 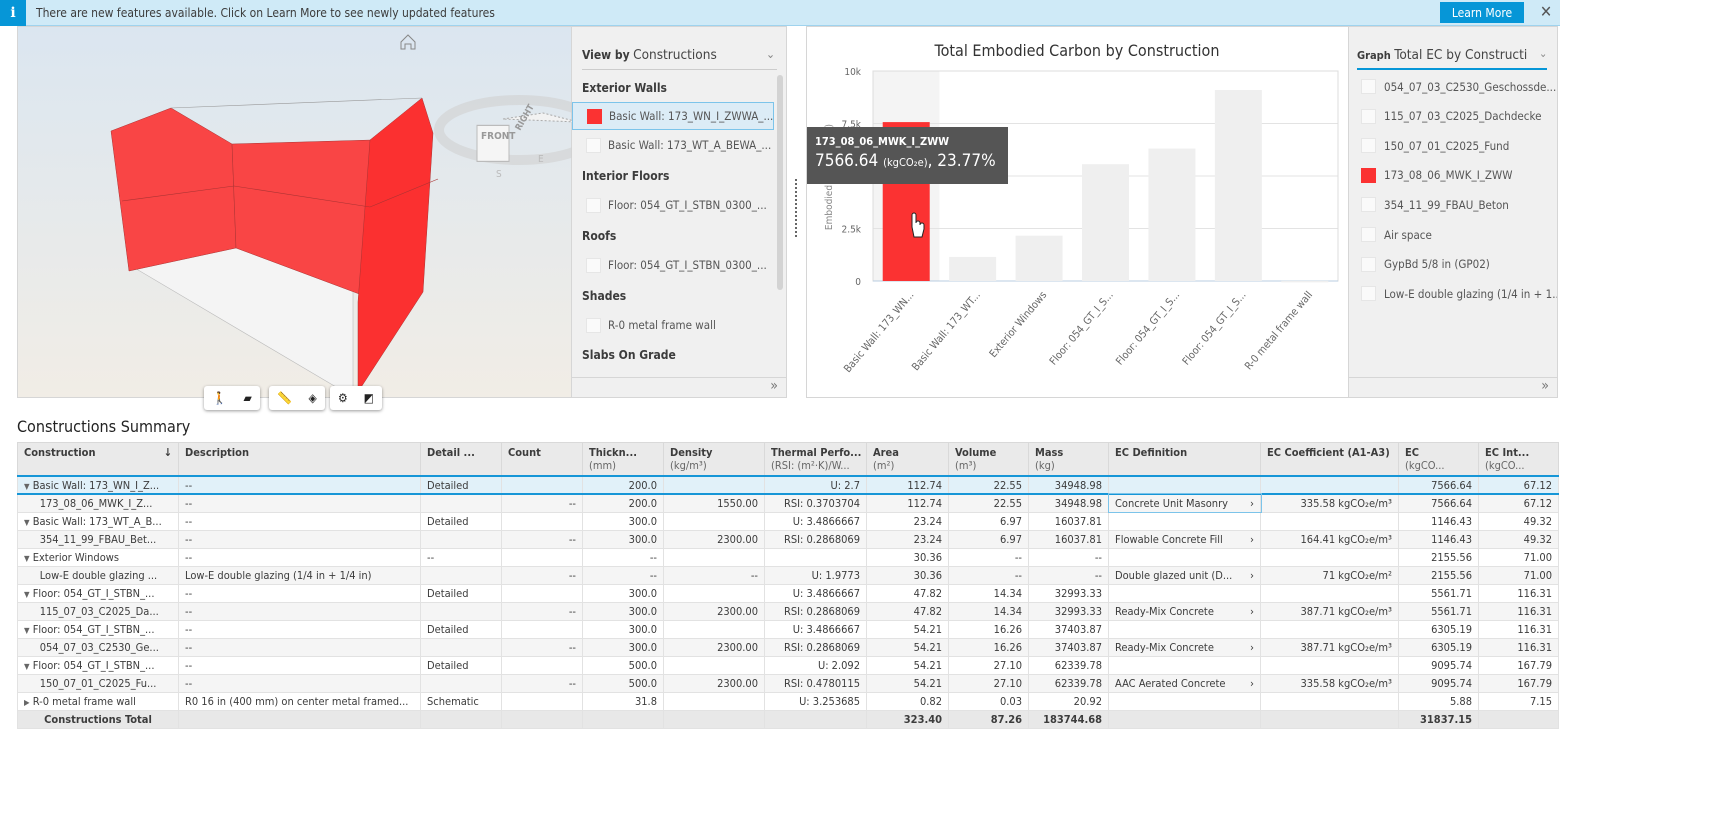 I want to click on legend-item: GypBd 5/8 in (GP02), so click(x=1459, y=264).